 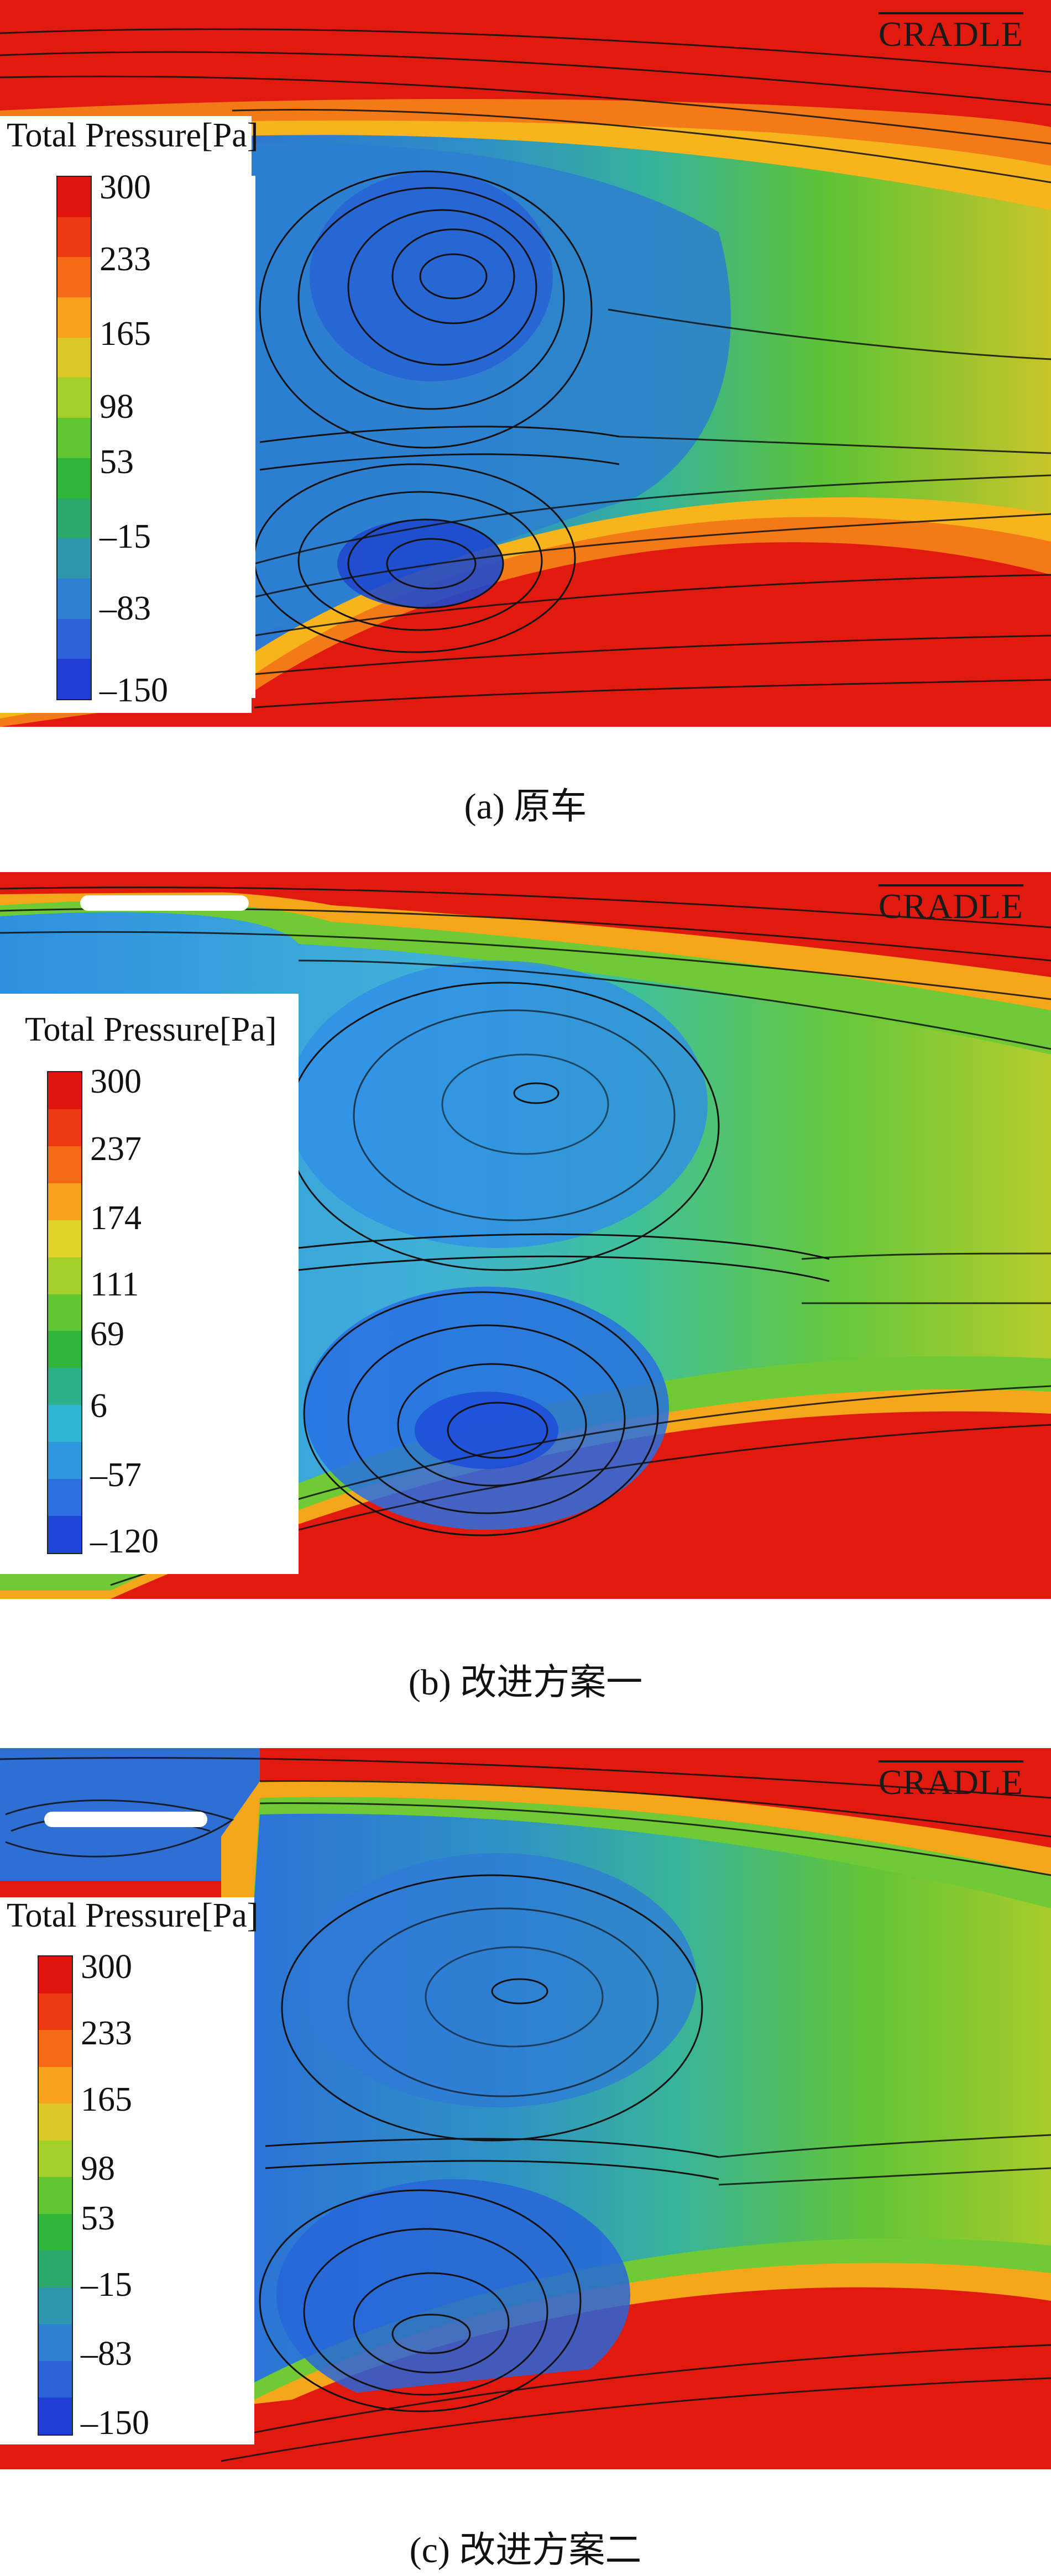 I want to click on caption-b: (b) 改进方案一, so click(x=525, y=1682).